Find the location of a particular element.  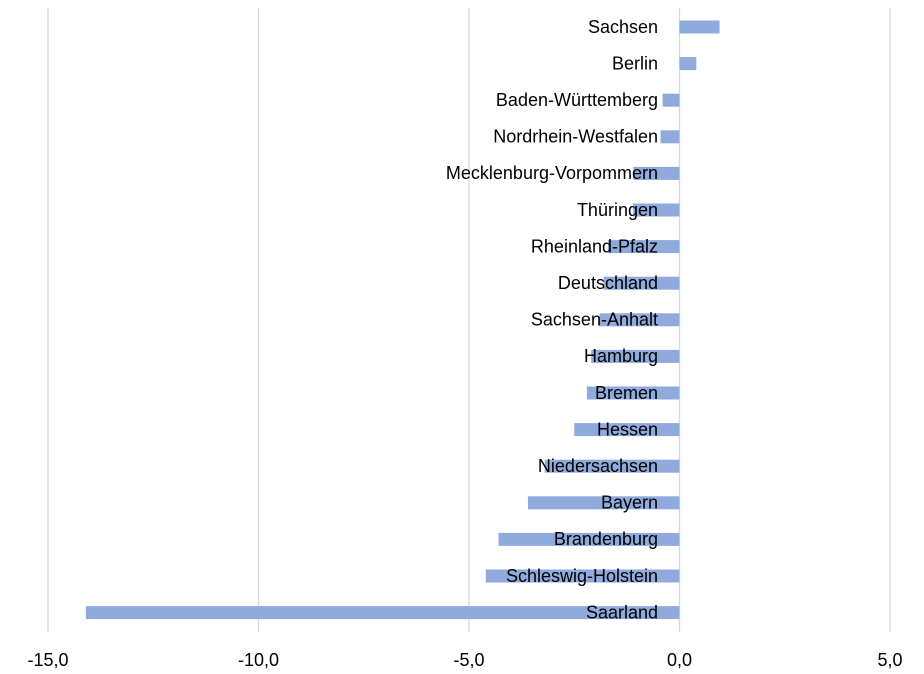

category-label: Berlin is located at coordinates (635, 63).